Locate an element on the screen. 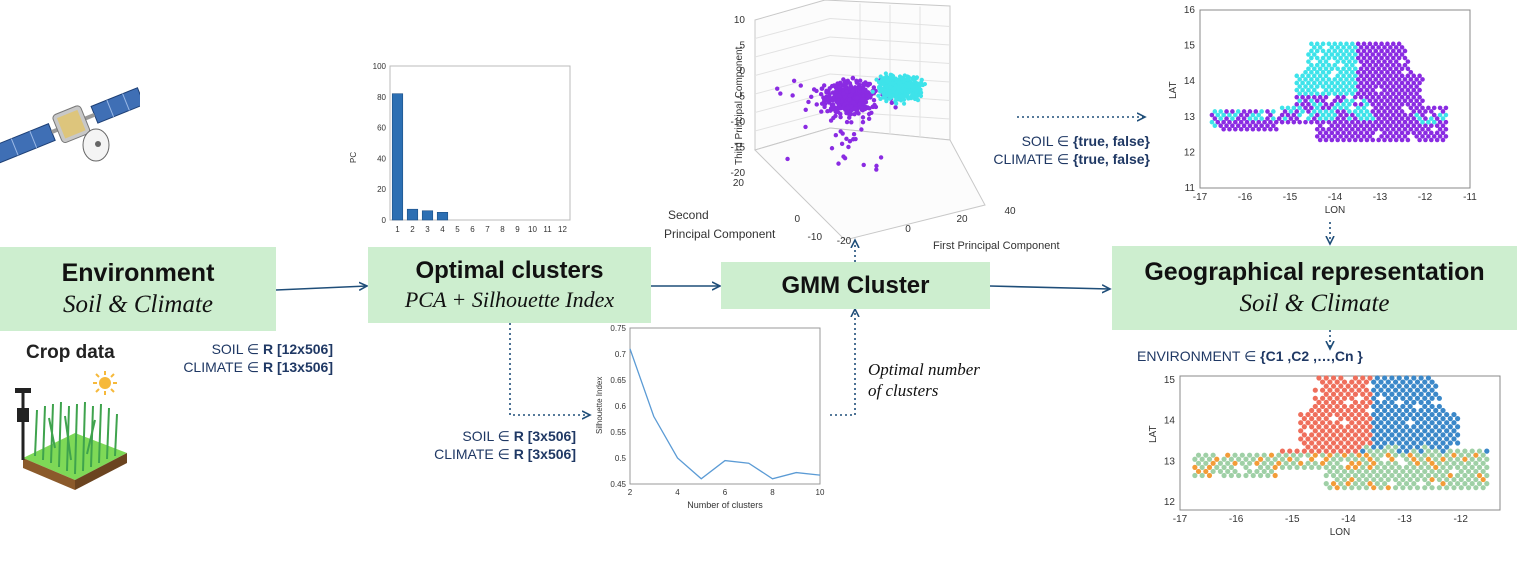 This screenshot has height=561, width=1517. map-ytick-label: 15 is located at coordinates (1170, 380).